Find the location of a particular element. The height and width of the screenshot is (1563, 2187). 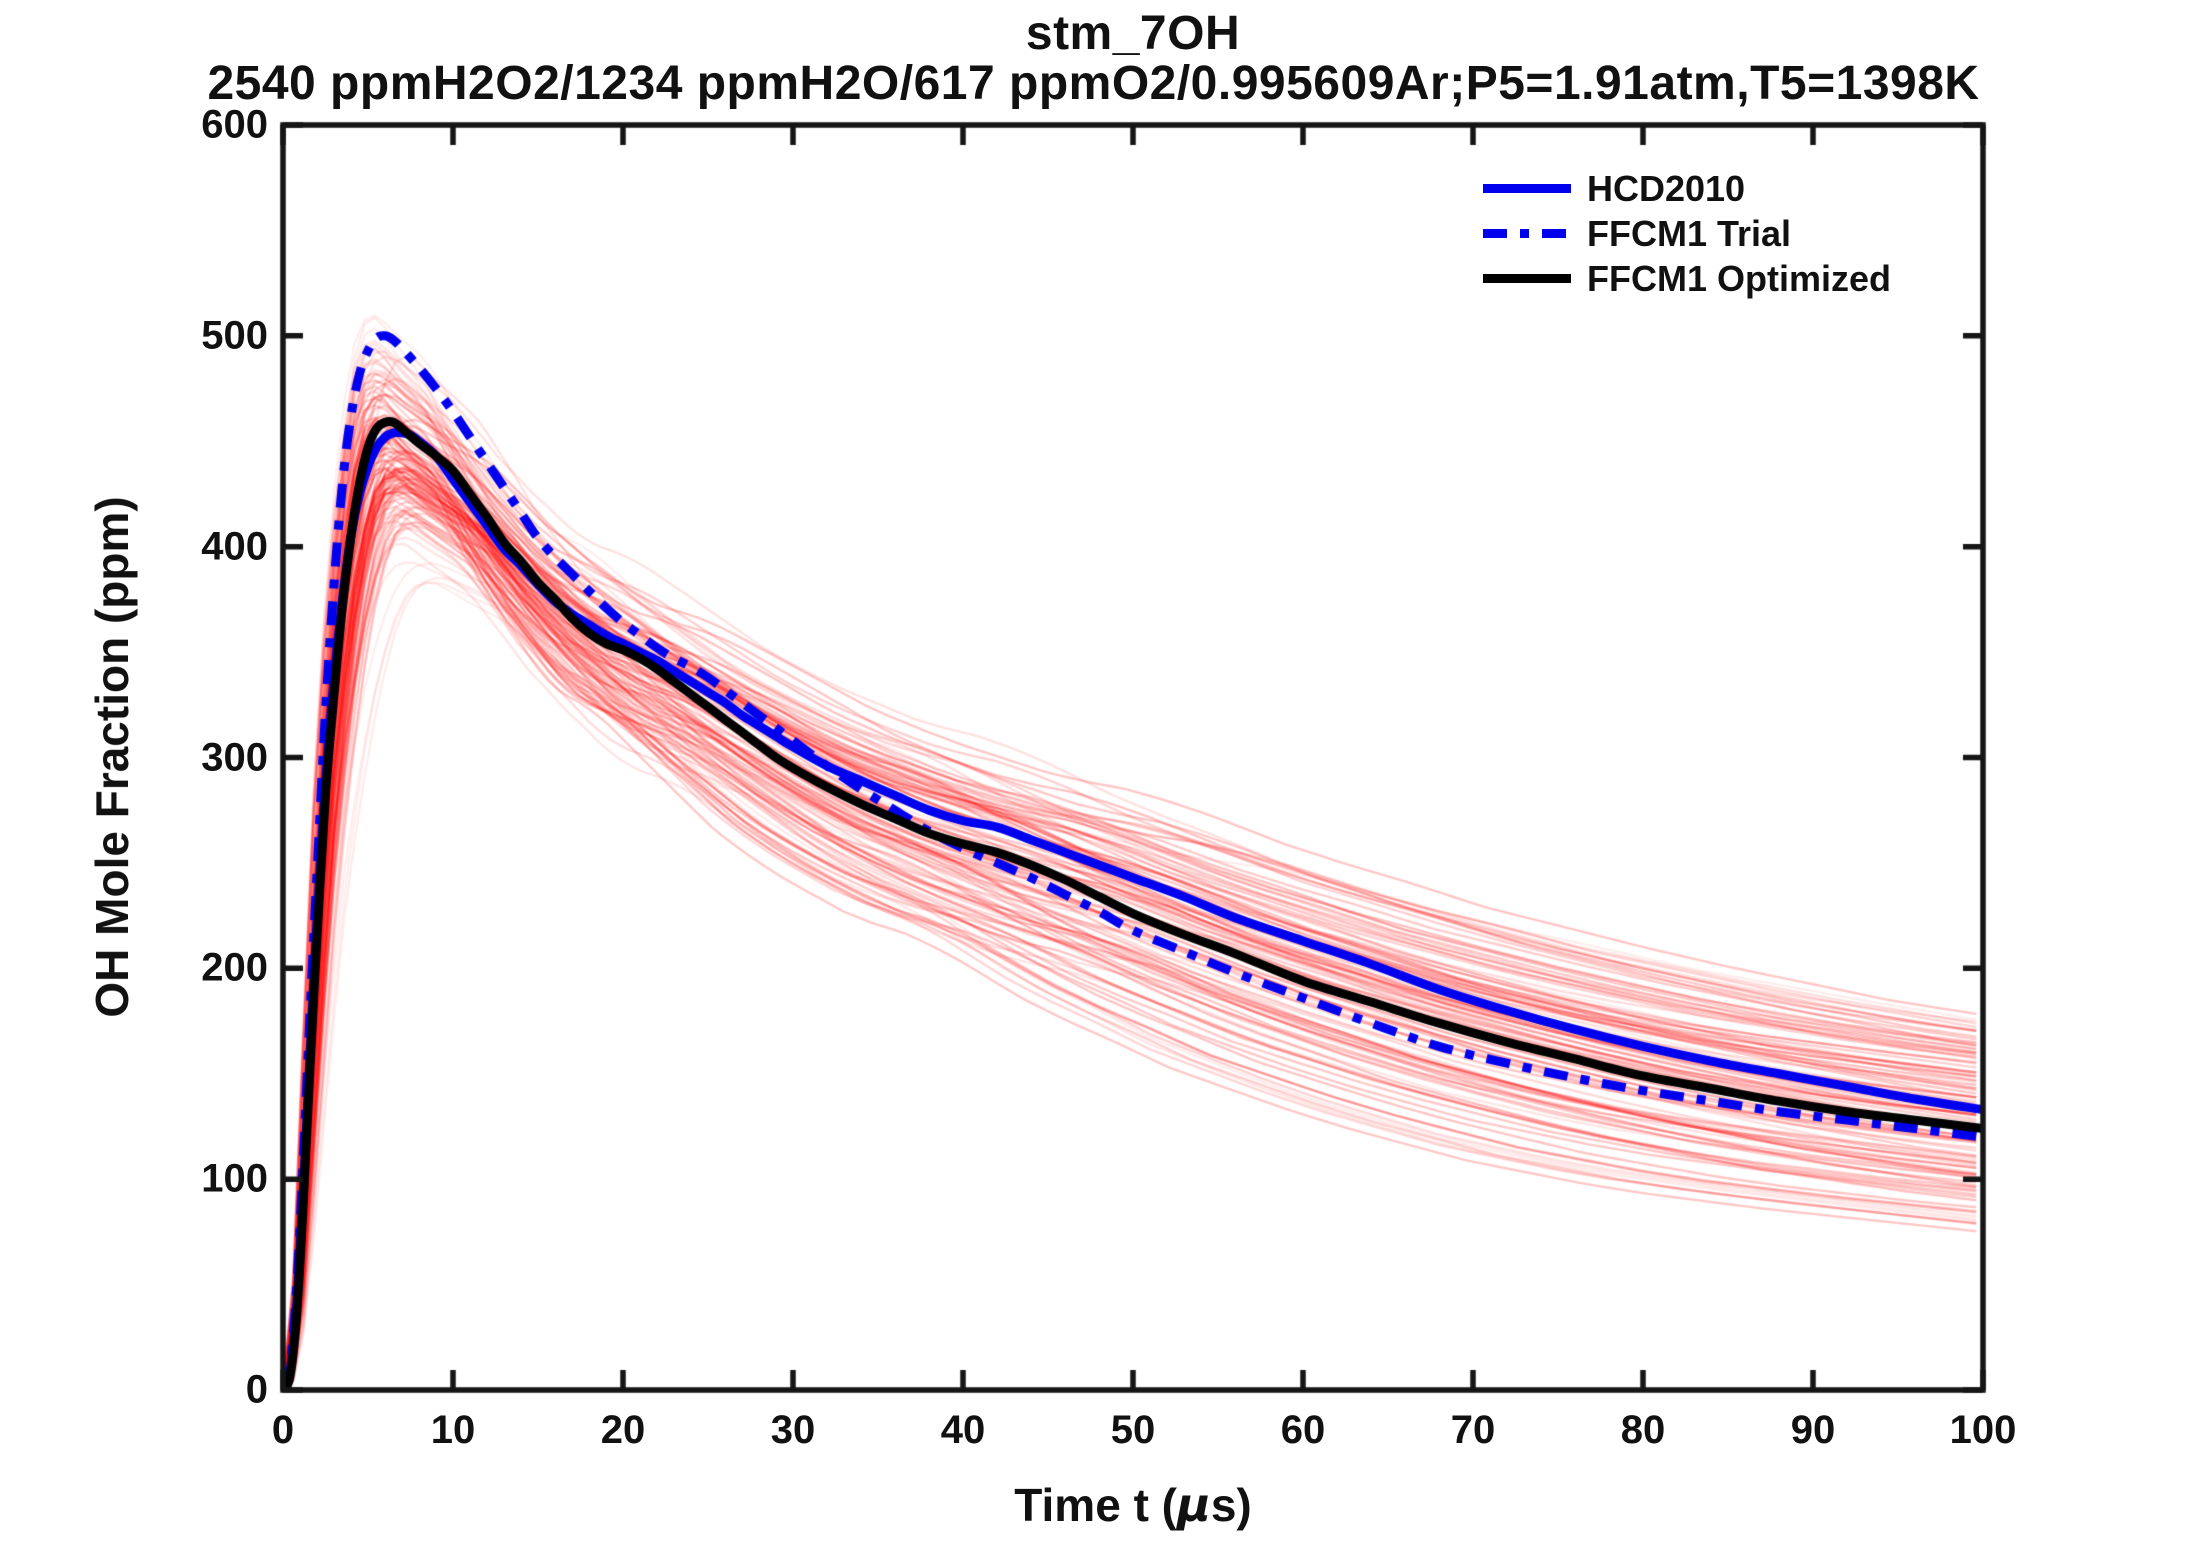

x-tick-label-0: 0 is located at coordinates (283, 1430).